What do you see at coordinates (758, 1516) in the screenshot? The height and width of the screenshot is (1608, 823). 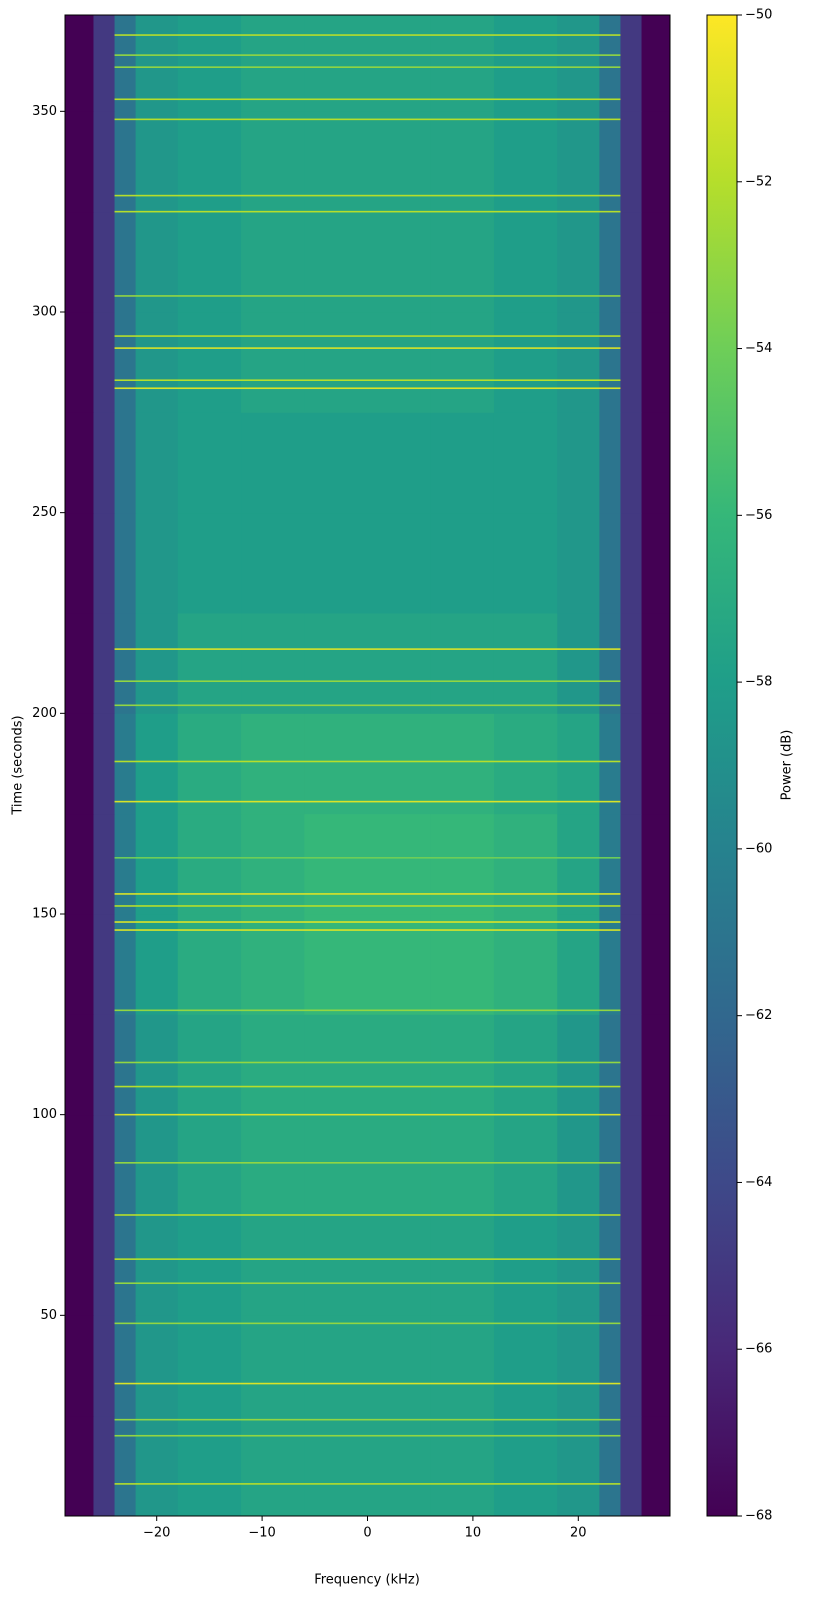 I see `colorbar-tick-label: −68` at bounding box center [758, 1516].